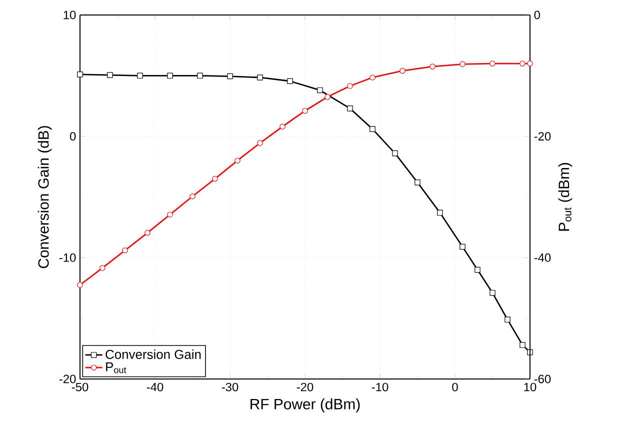 This screenshot has width=622, height=447. Describe the element at coordinates (565, 197) in the screenshot. I see `y2-axis-title: P$_{out}$ (dBm)` at that location.